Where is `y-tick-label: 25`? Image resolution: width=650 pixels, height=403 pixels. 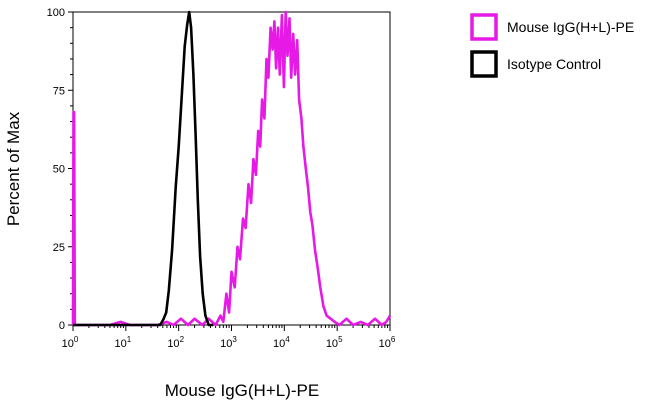 y-tick-label: 25 is located at coordinates (59, 248).